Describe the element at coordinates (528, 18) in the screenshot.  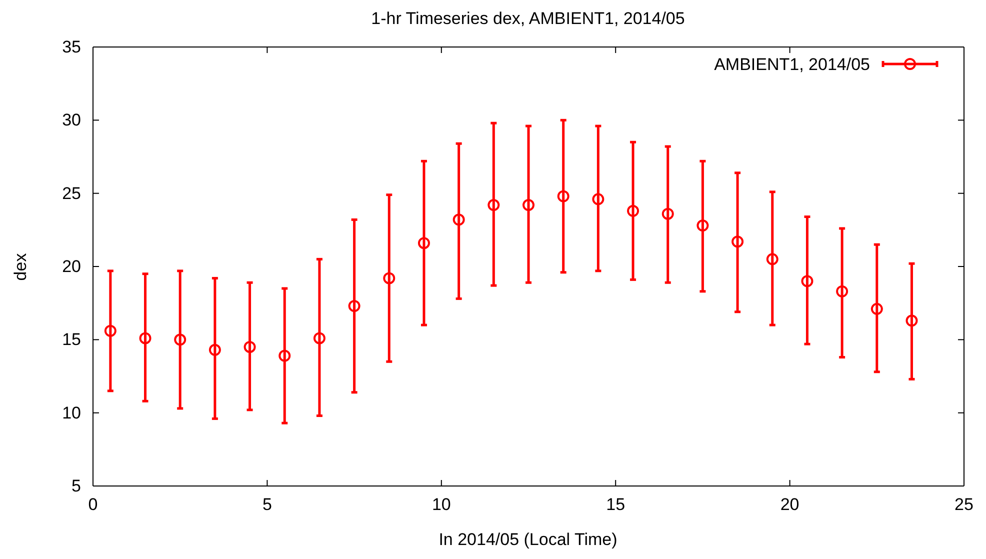
I see `chart-title: 1-hr Timeseries dex, AMBIENT1, 2014/05` at that location.